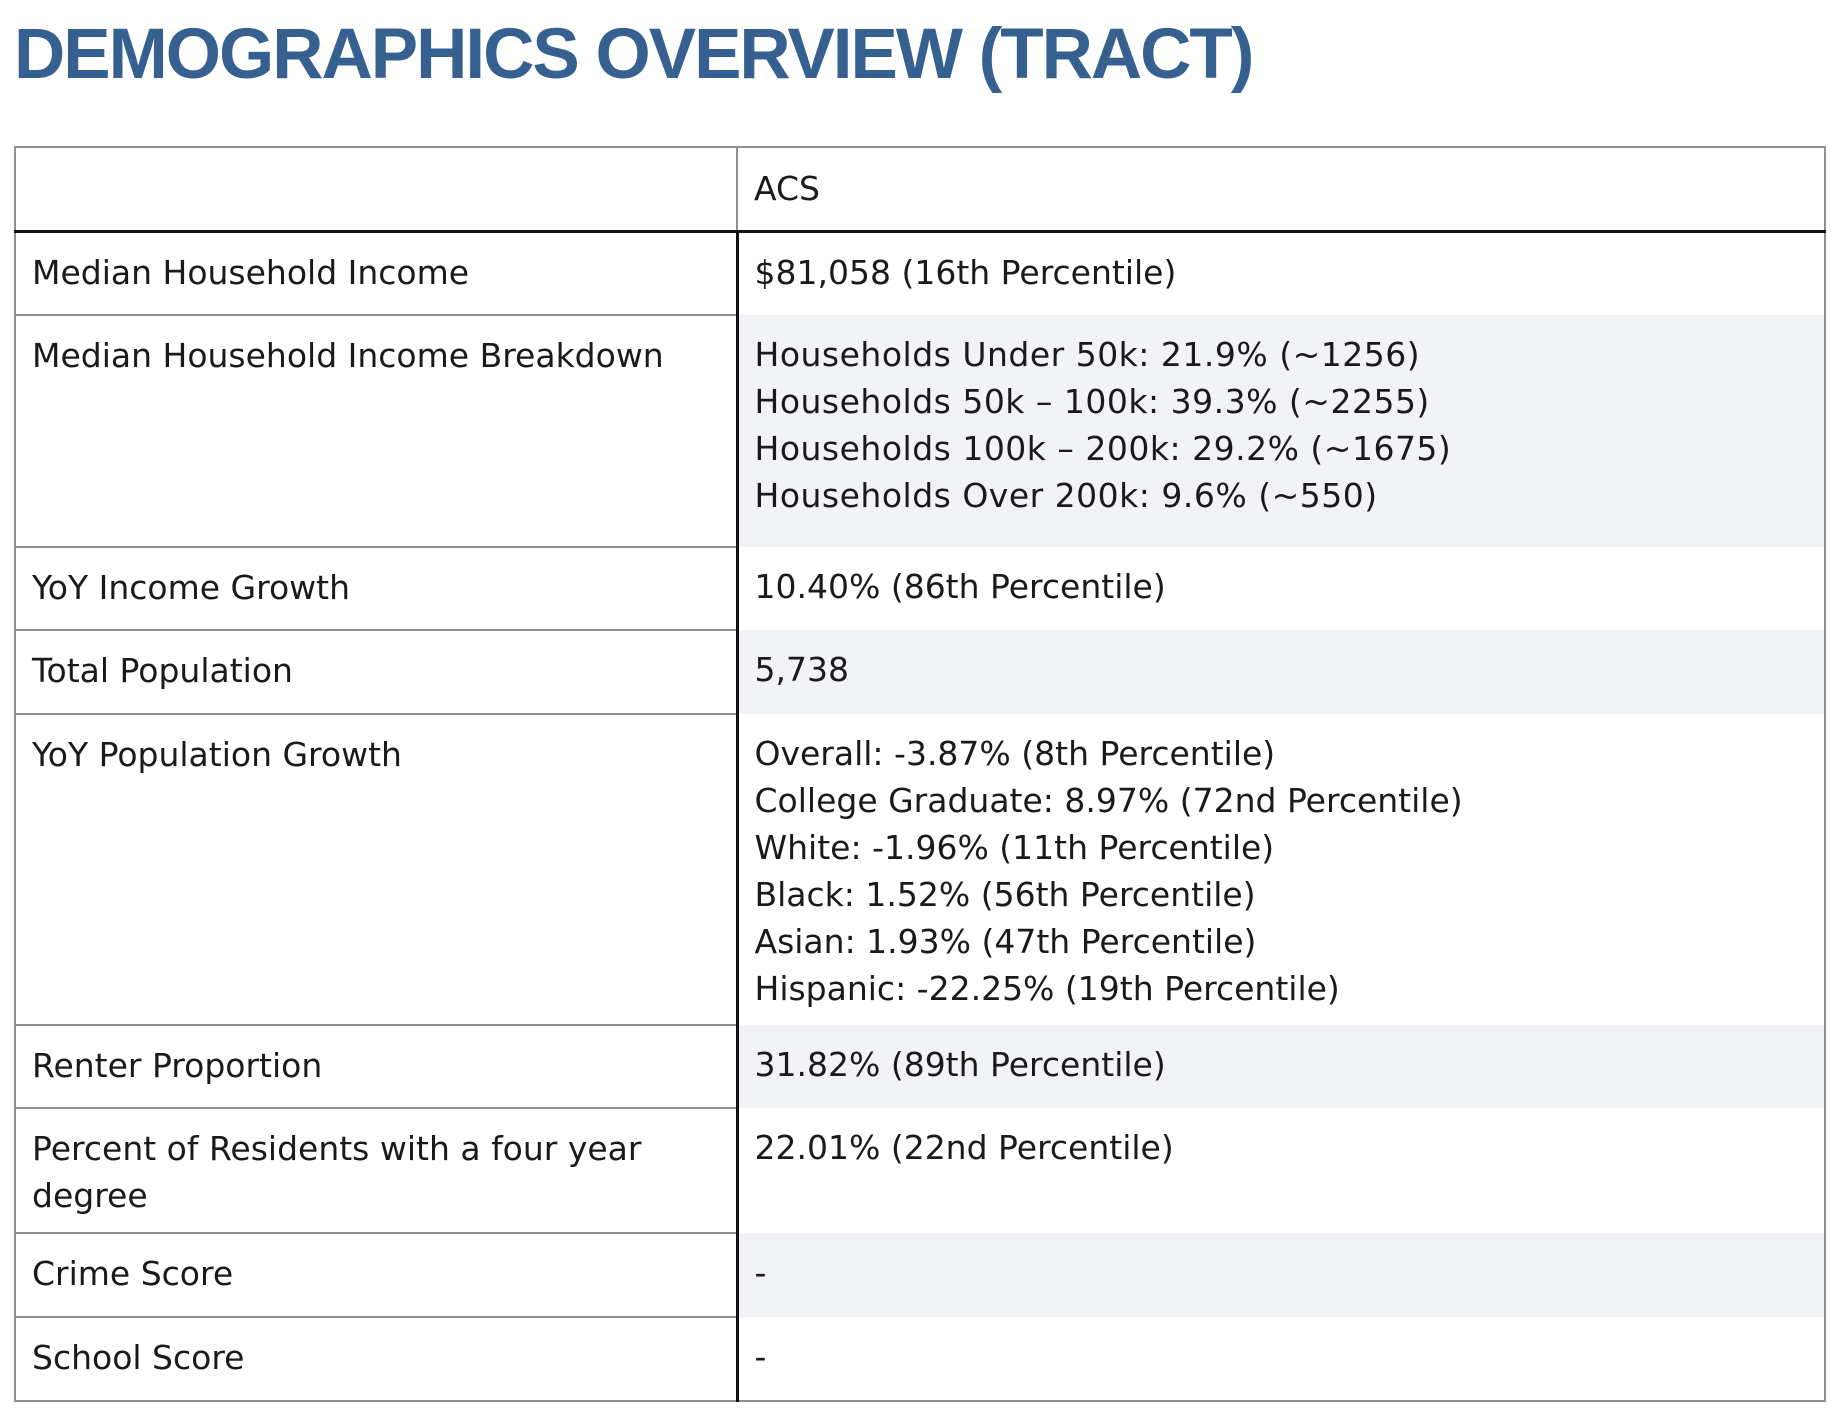 The image size is (1838, 1412). I want to click on breakdown-under-50k: Households Under 50k: 21.9% (~1256), so click(1087, 354).